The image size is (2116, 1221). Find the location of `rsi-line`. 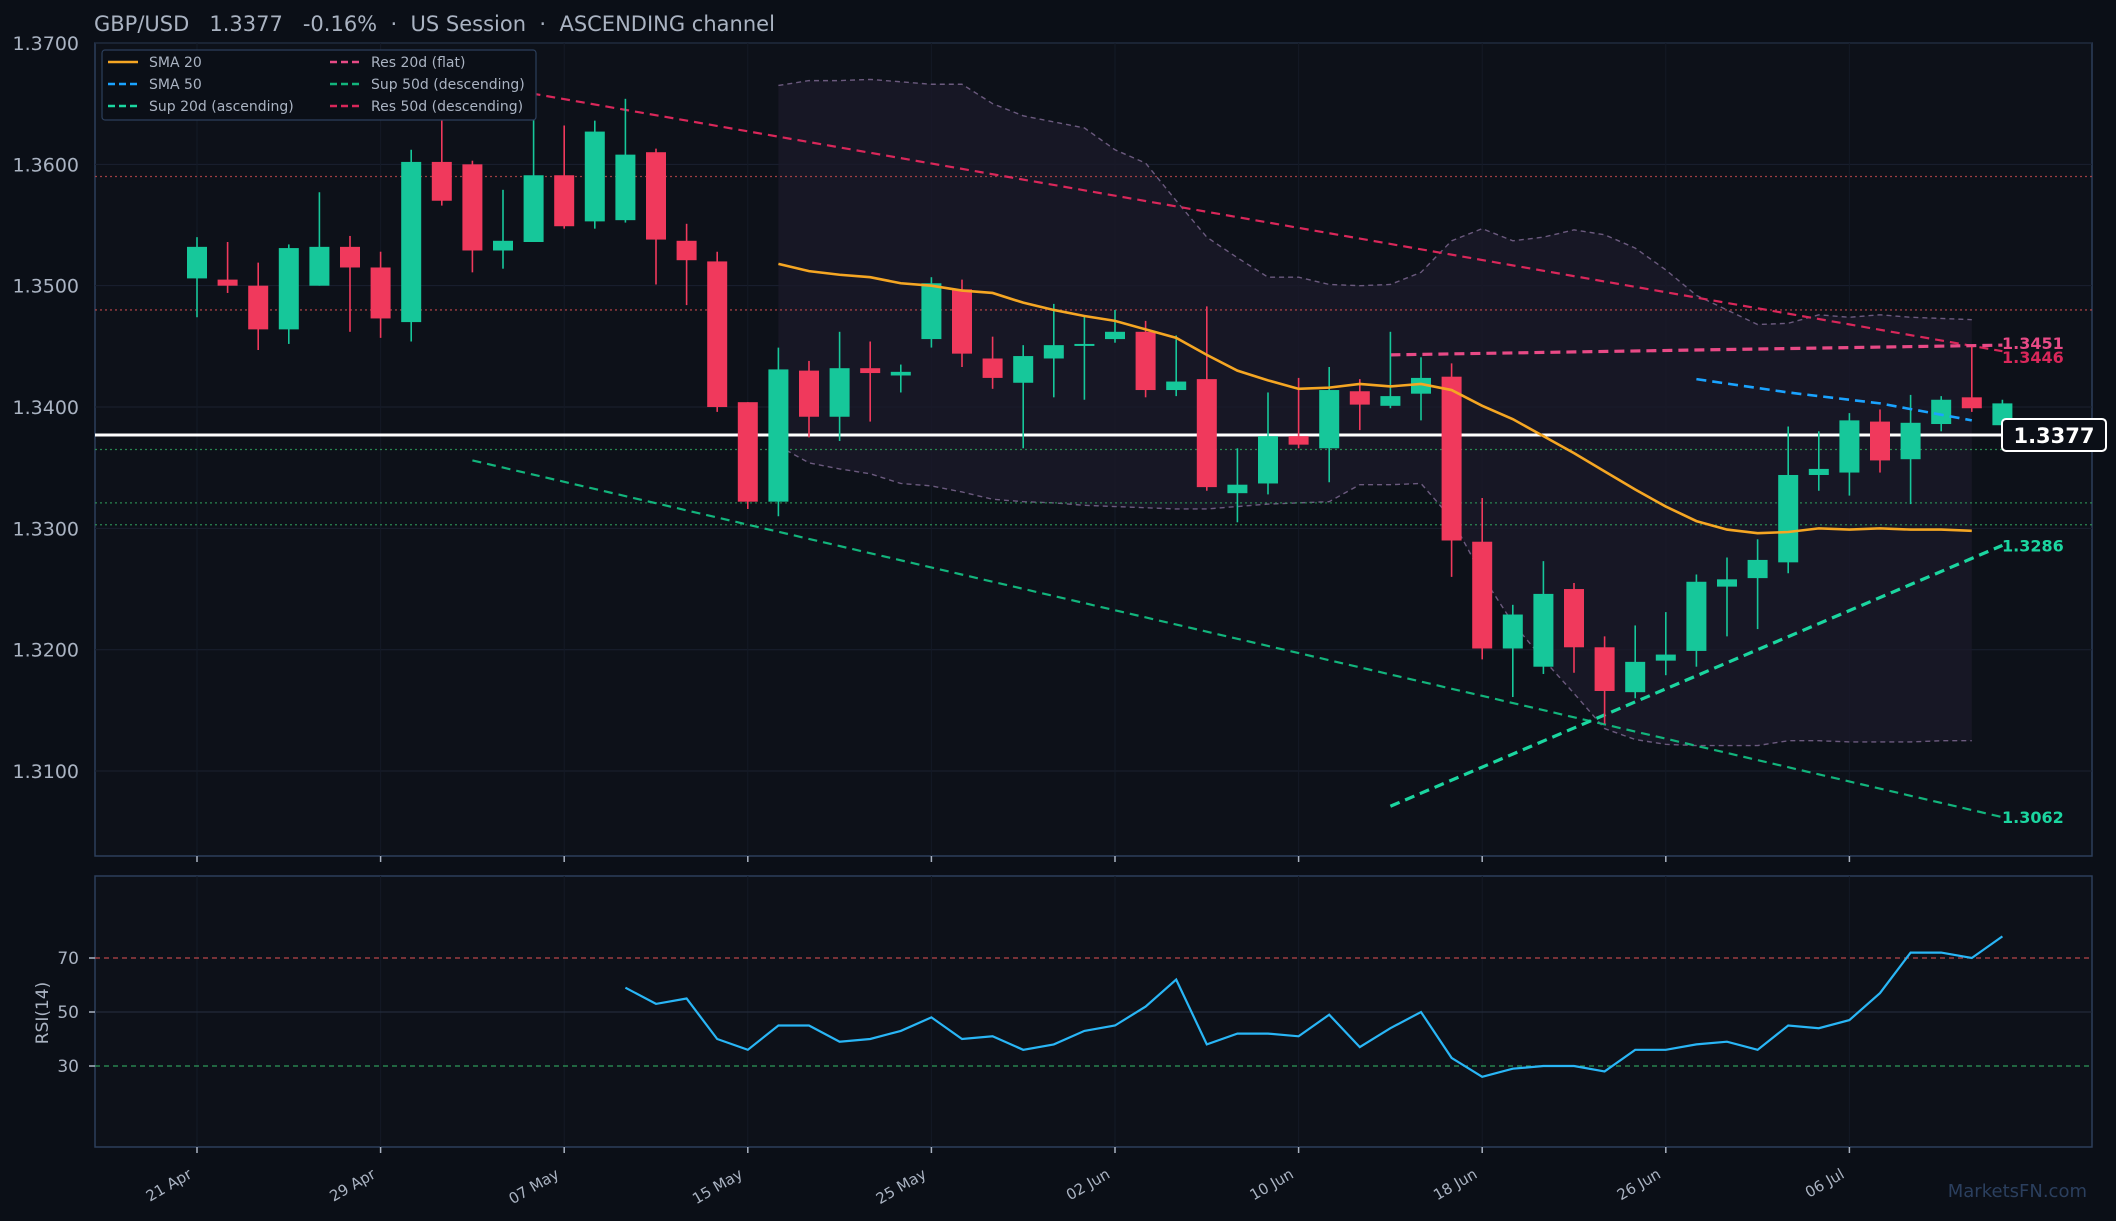

rsi-line is located at coordinates (1314, 1006).